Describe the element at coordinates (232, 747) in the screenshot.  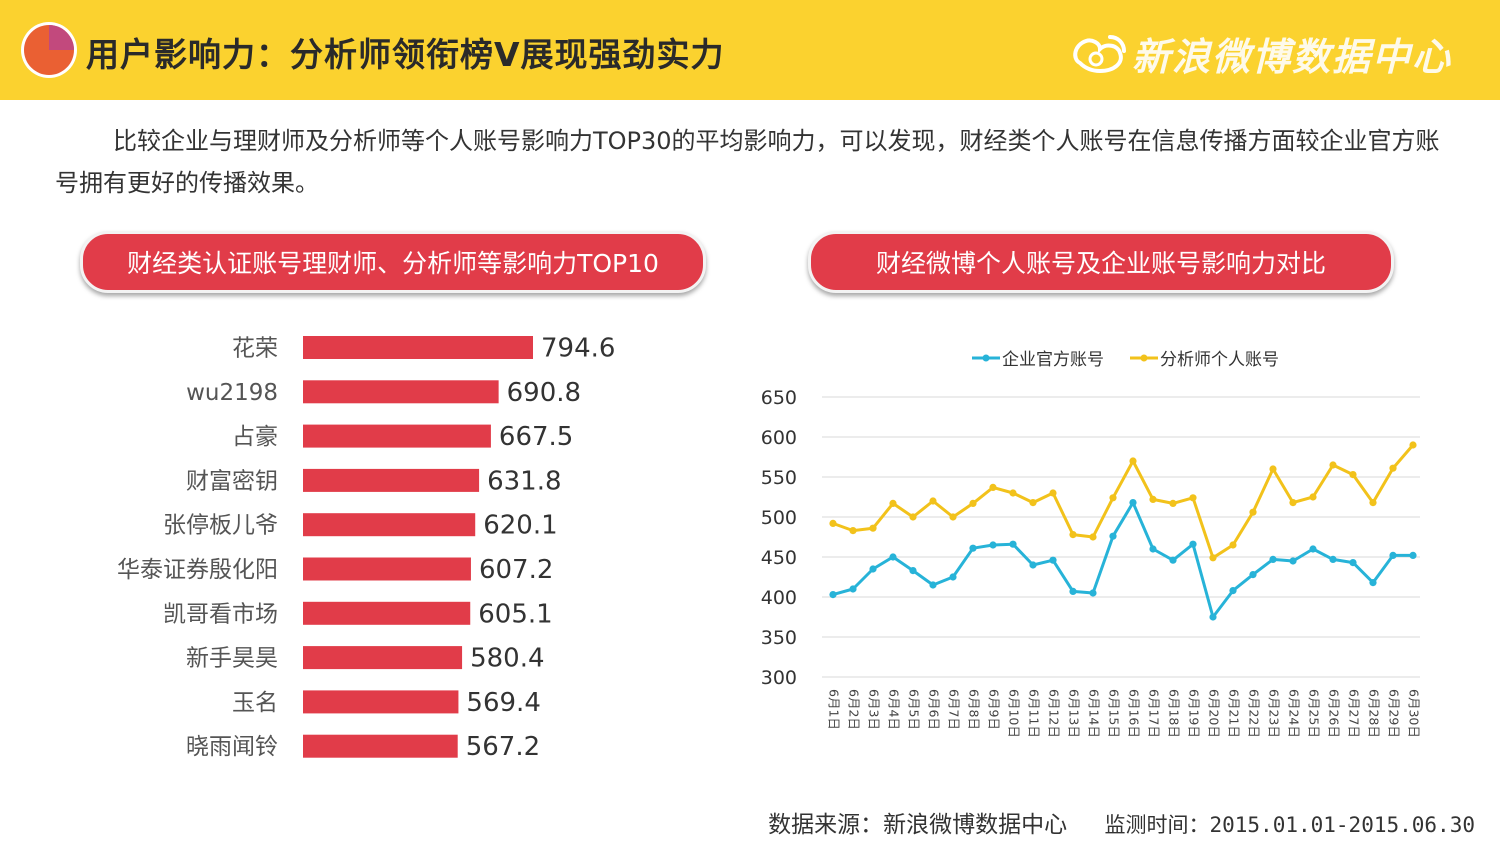
I see `bar-category-label: 晓雨闻铃` at that location.